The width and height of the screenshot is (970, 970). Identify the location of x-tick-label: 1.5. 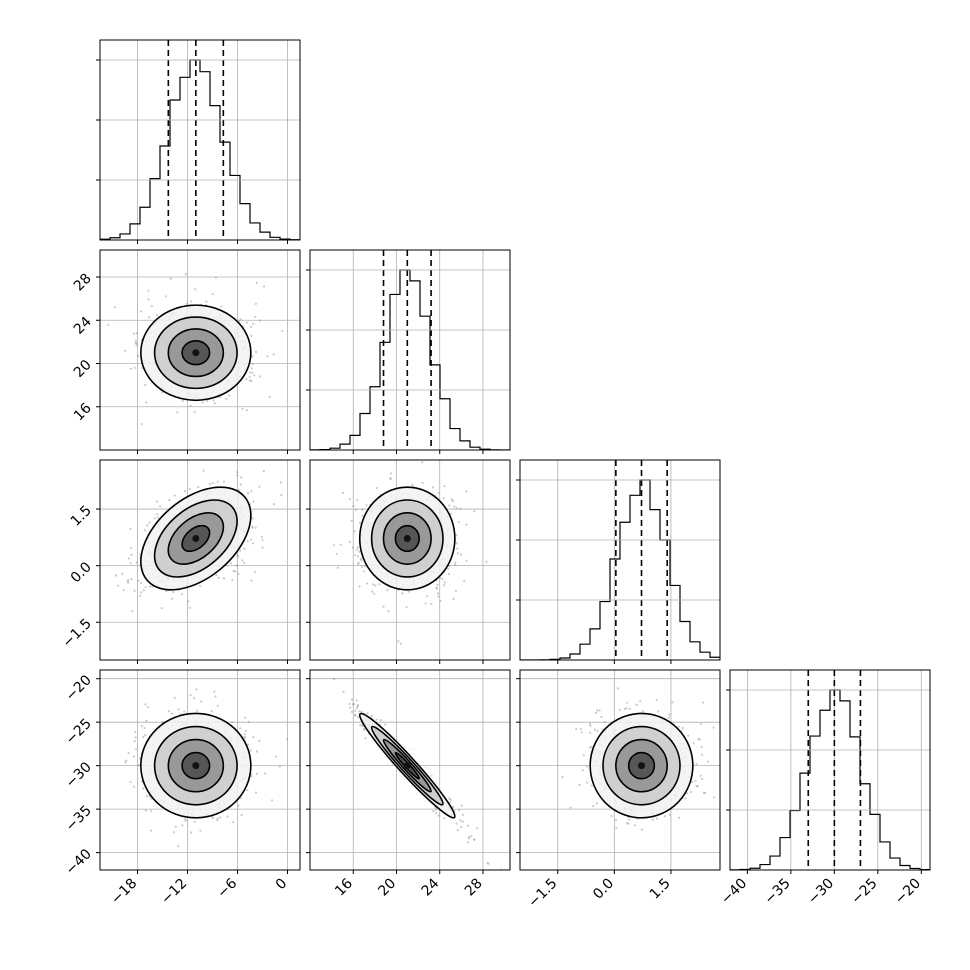
(660, 889).